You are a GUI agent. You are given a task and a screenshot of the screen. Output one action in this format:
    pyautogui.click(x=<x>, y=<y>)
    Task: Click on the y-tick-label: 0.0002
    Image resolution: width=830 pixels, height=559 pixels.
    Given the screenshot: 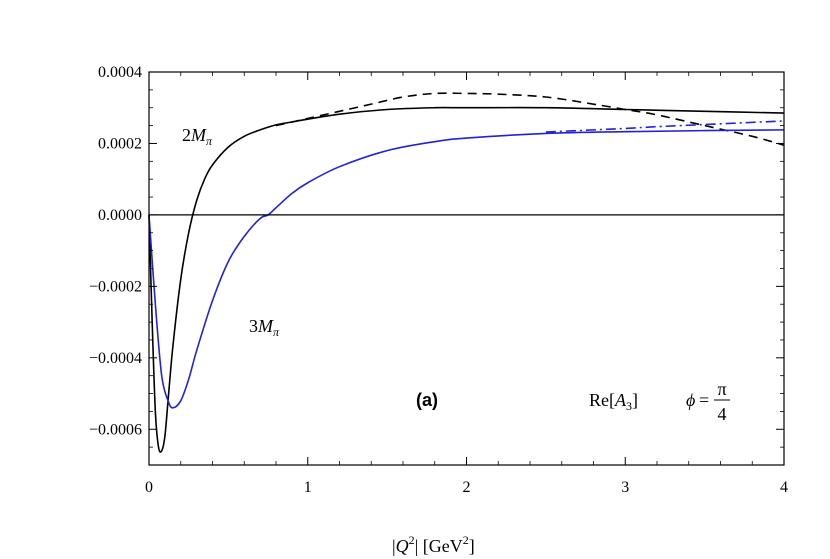 What is the action you would take?
    pyautogui.click(x=120, y=143)
    